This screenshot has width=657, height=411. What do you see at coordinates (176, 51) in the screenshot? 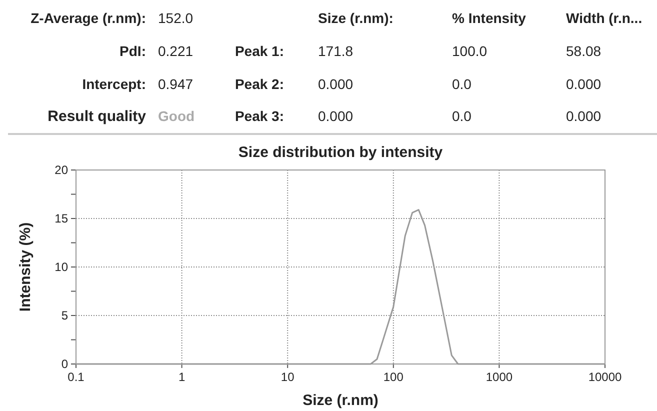
I see `text: 0.221` at bounding box center [176, 51].